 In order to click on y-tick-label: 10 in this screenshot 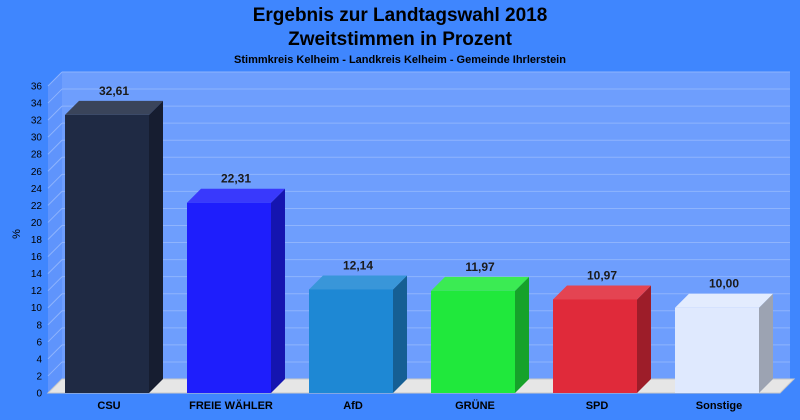, I will do `click(37, 308)`.